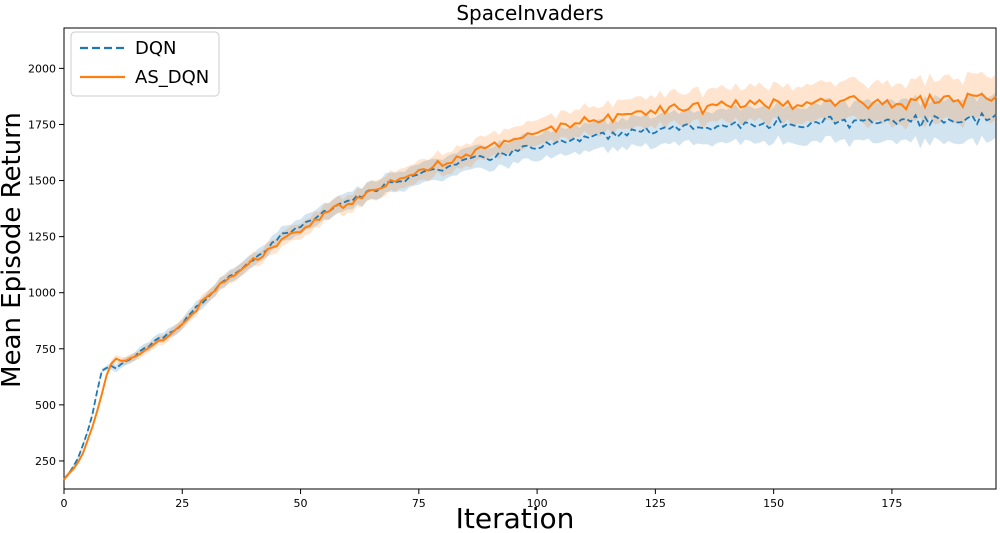 The height and width of the screenshot is (533, 1000). What do you see at coordinates (481, 499) in the screenshot?
I see `x-axis: 0 25 50 75 100 125 150 175` at bounding box center [481, 499].